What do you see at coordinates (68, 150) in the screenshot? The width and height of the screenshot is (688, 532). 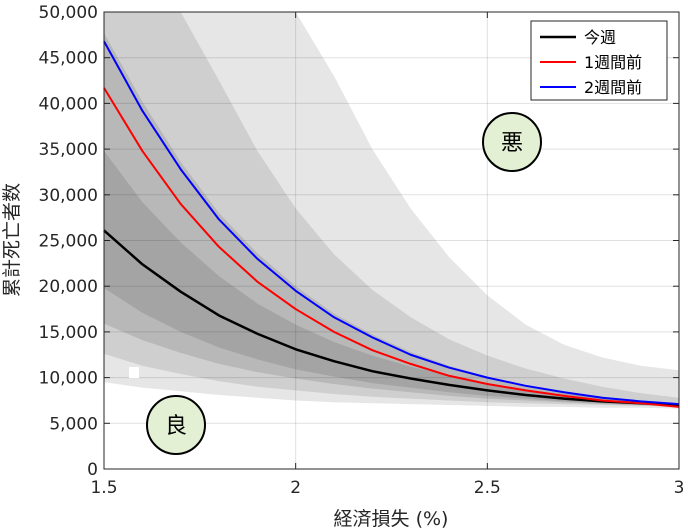 I see `y-tick-label-7: 35,000` at bounding box center [68, 150].